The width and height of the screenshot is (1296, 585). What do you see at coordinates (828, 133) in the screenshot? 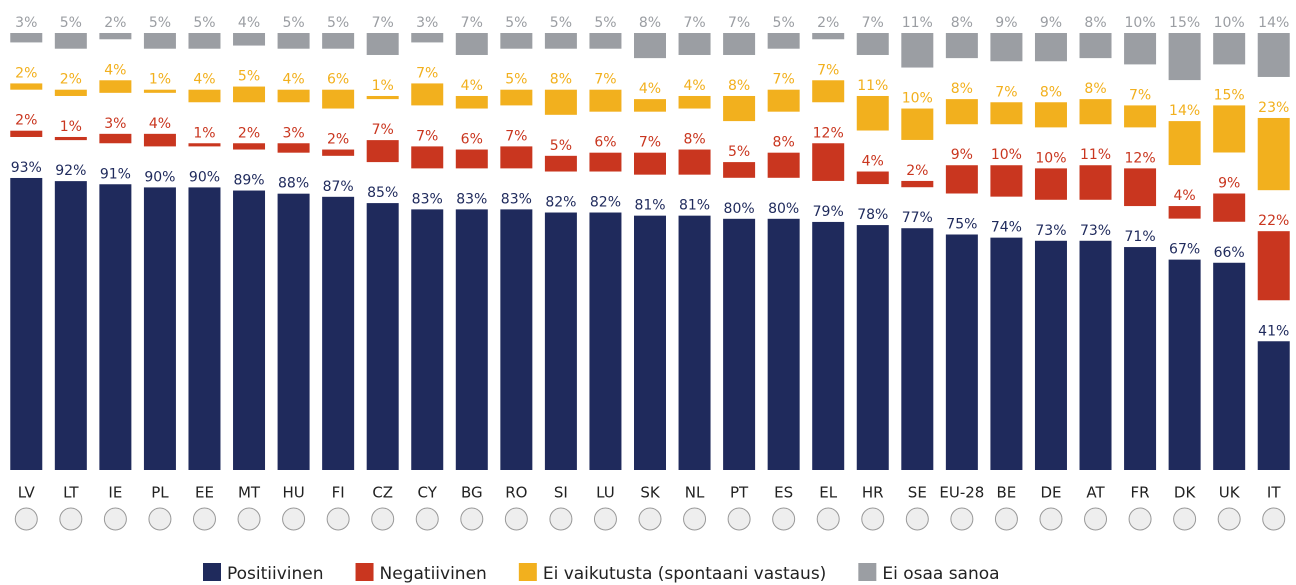
I see `value-label: 12%` at bounding box center [828, 133].